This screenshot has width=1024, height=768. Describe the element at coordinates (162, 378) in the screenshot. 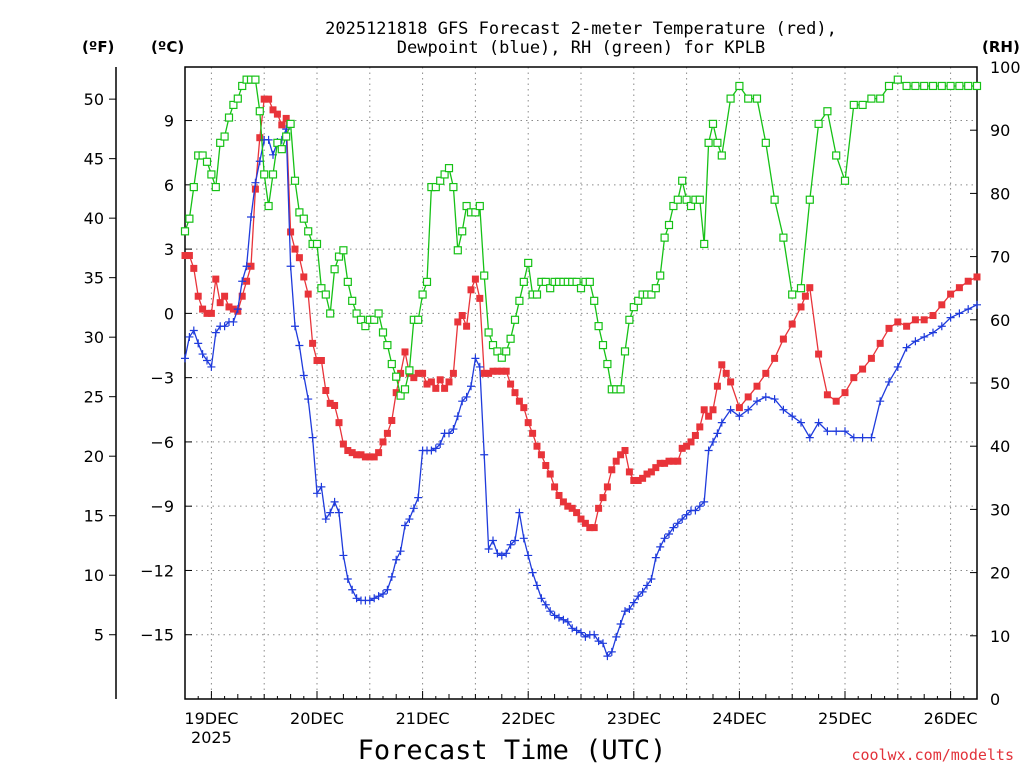

I see `celsius-tick-label: −3` at that location.